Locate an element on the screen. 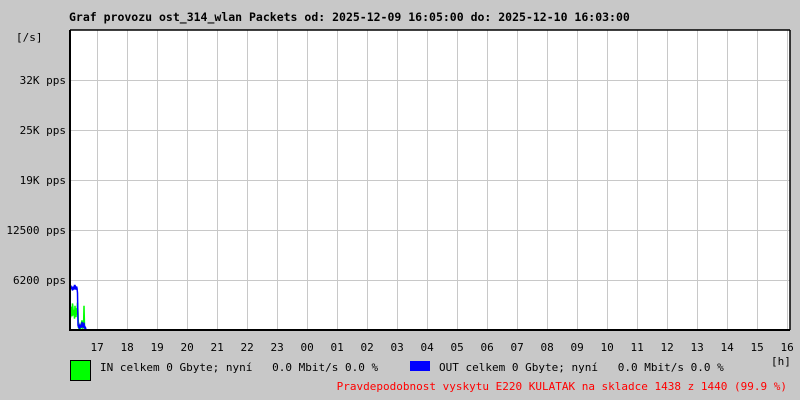  x-tick-label: 00 is located at coordinates (307, 347).